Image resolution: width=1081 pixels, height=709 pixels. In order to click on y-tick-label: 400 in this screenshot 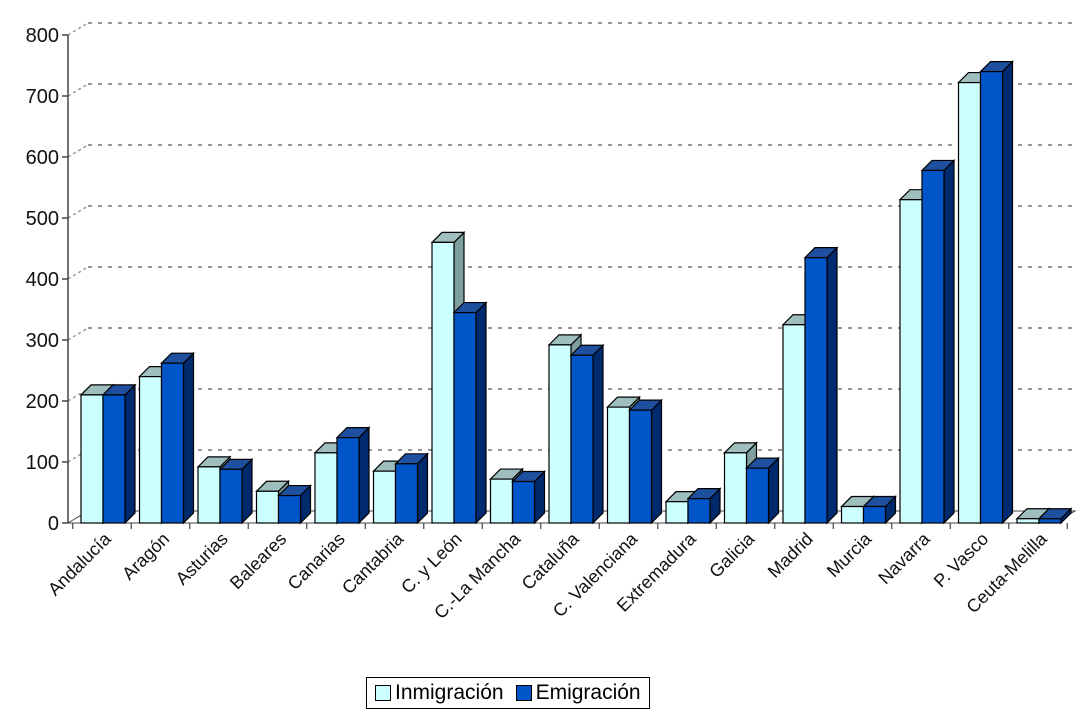, I will do `click(42, 280)`.